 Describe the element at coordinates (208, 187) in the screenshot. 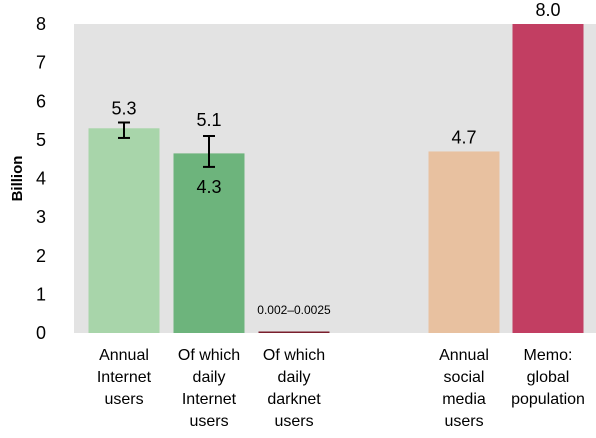

I see `data-label-low: 4.3` at that location.